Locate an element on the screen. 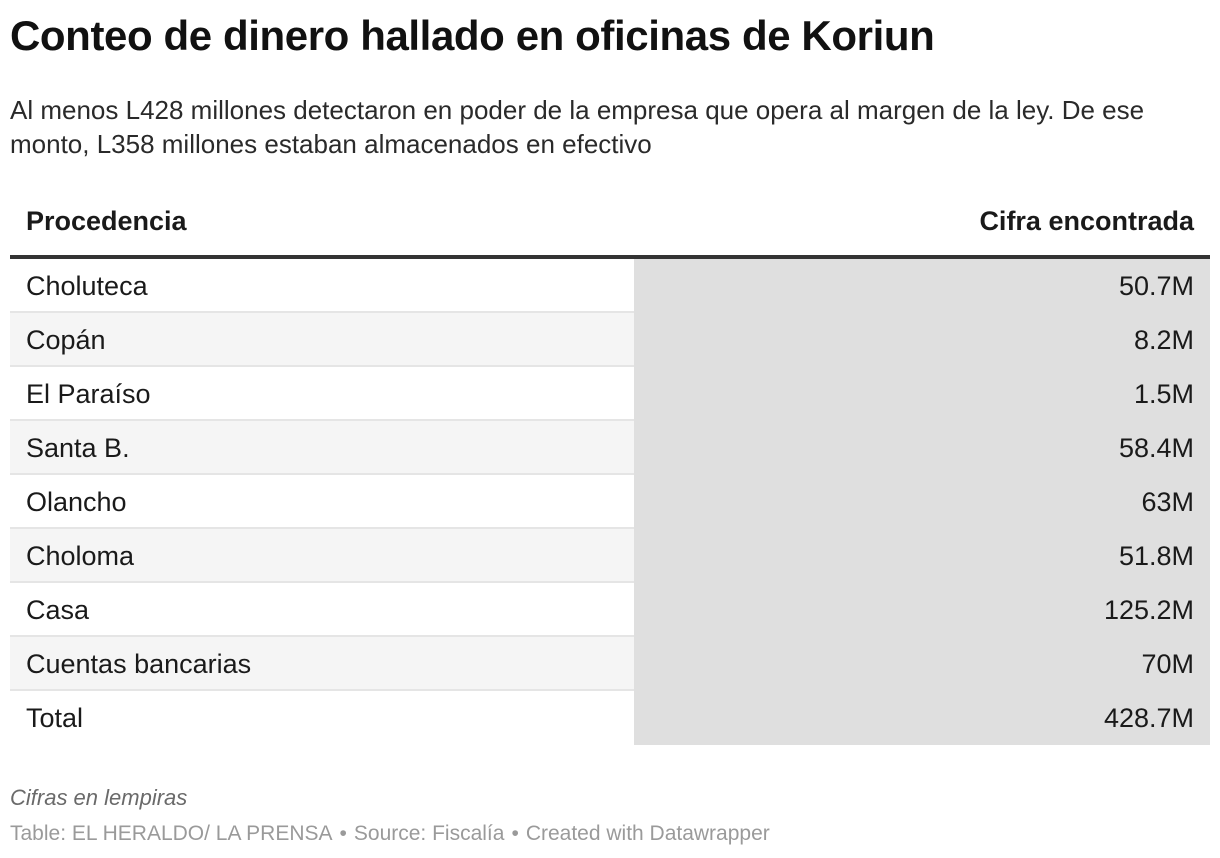  chart-notes: Cifras en lempiras is located at coordinates (99, 797).